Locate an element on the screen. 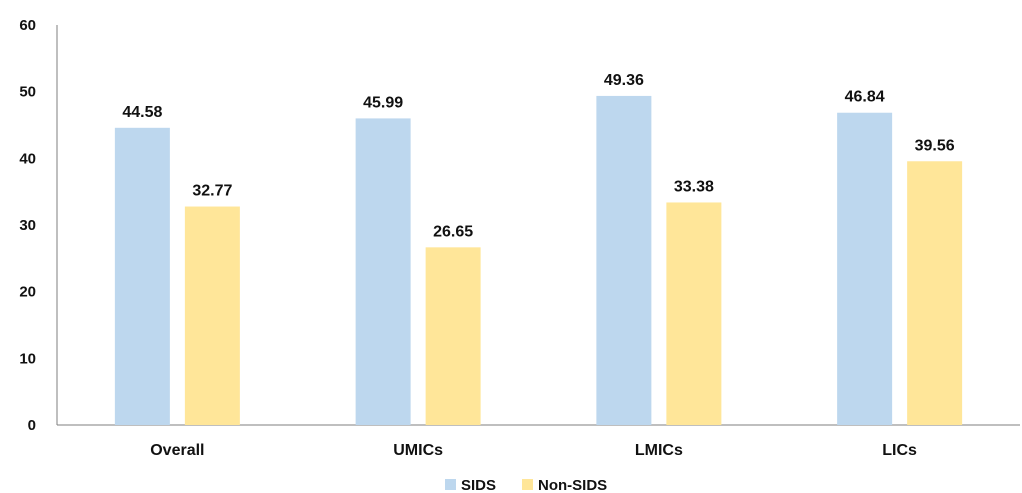 The image size is (1022, 493). legend-label: Non-SIDS is located at coordinates (572, 485).